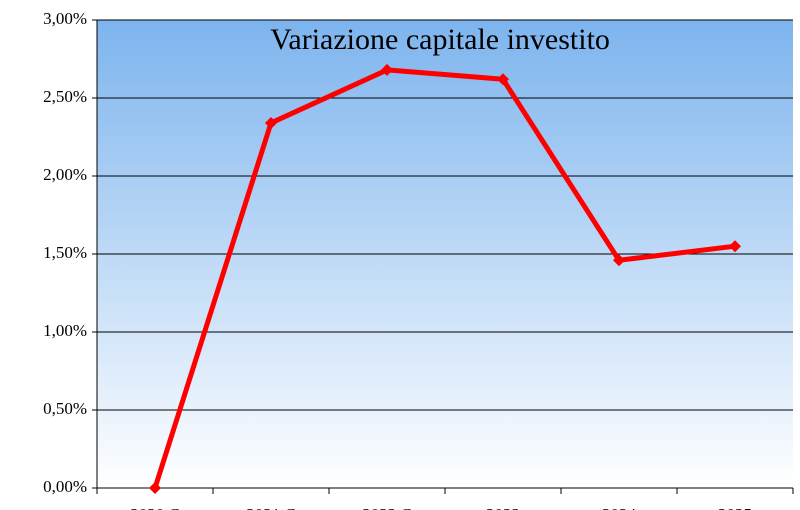 This screenshot has width=800, height=510. I want to click on y-tick-label: 3,00%, so click(65, 18).